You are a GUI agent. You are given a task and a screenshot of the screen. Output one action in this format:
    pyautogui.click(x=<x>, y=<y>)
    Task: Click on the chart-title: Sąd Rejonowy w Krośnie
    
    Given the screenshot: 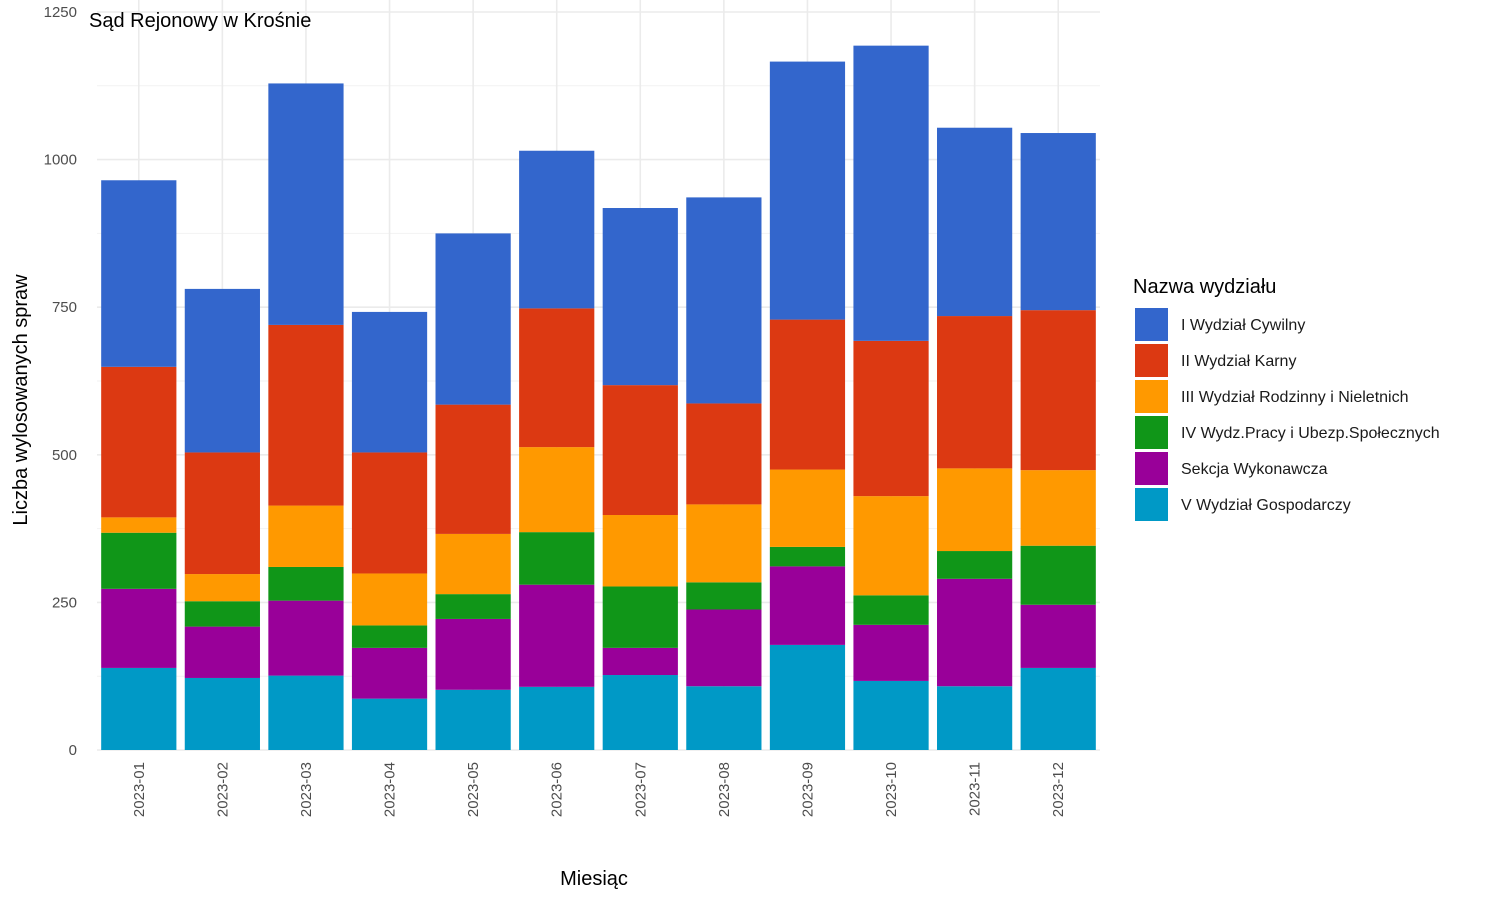 What is the action you would take?
    pyautogui.click(x=200, y=21)
    